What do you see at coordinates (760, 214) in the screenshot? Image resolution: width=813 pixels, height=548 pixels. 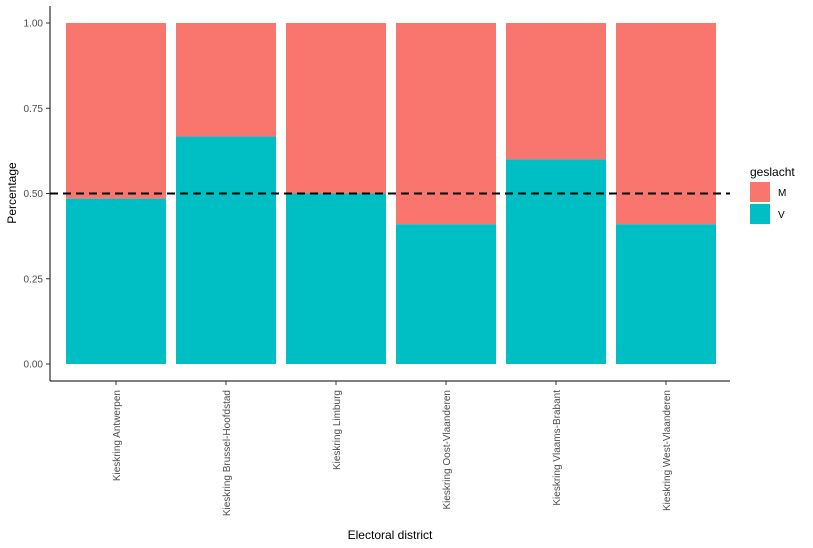 I see `legend-key-V` at bounding box center [760, 214].